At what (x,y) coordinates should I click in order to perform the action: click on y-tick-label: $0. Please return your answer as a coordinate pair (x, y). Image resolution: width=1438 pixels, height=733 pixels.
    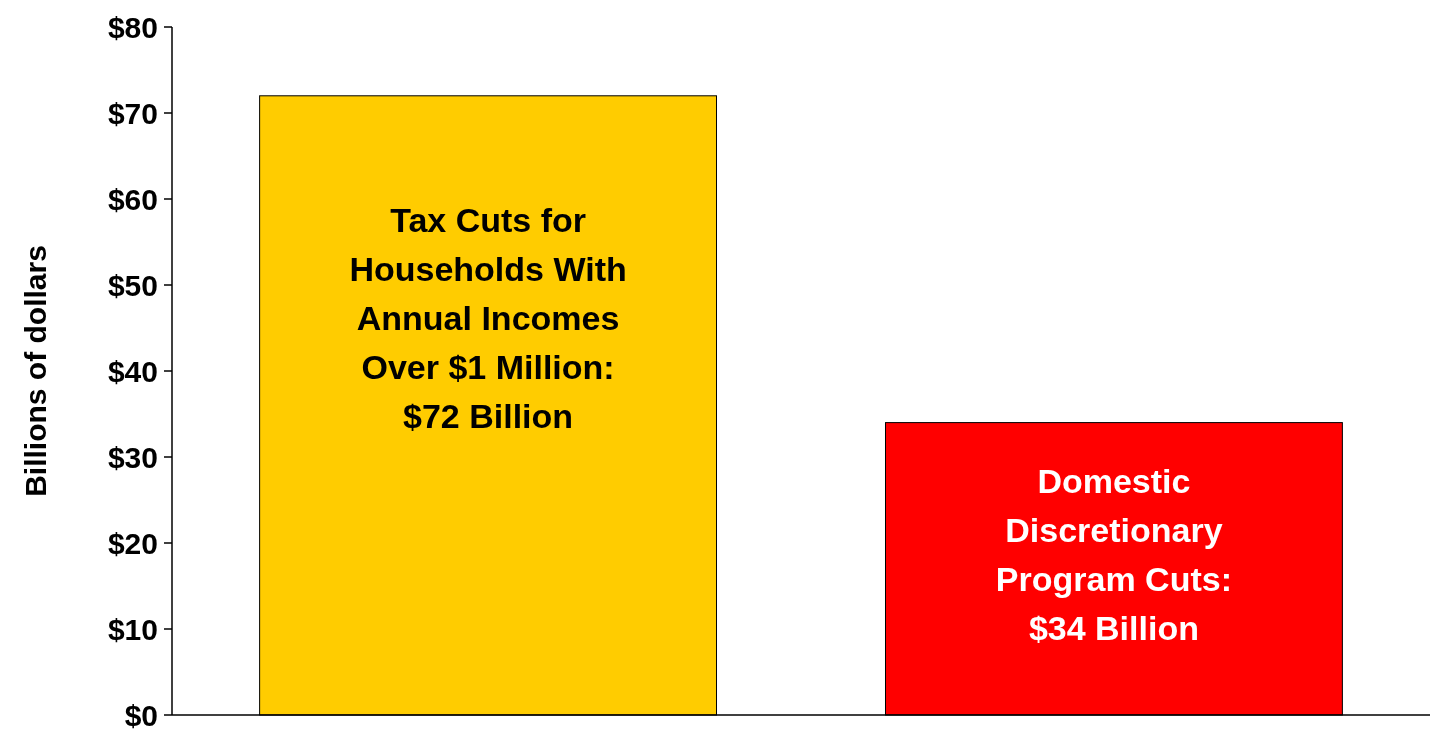
    Looking at the image, I should click on (141, 715).